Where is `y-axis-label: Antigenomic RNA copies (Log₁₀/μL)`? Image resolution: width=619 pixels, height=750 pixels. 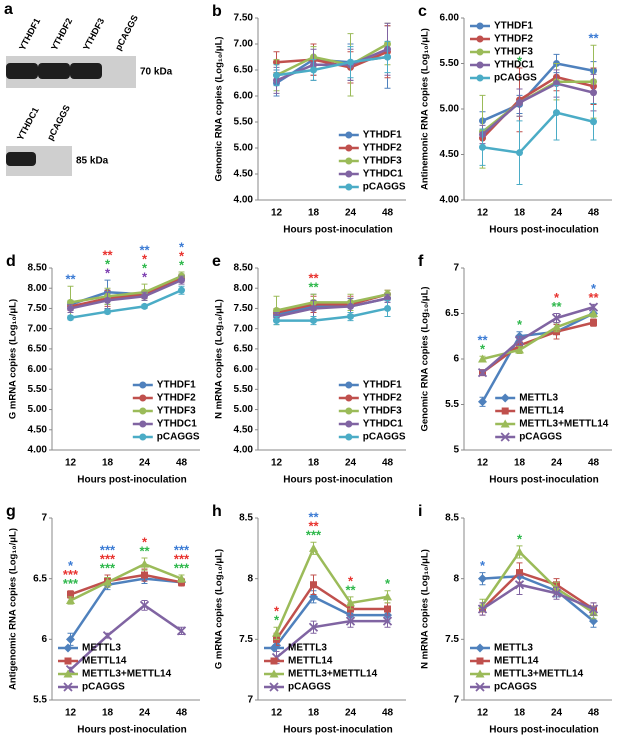 y-axis-label: Antigenomic RNA copies (Log₁₀/μL) is located at coordinates (13, 609).